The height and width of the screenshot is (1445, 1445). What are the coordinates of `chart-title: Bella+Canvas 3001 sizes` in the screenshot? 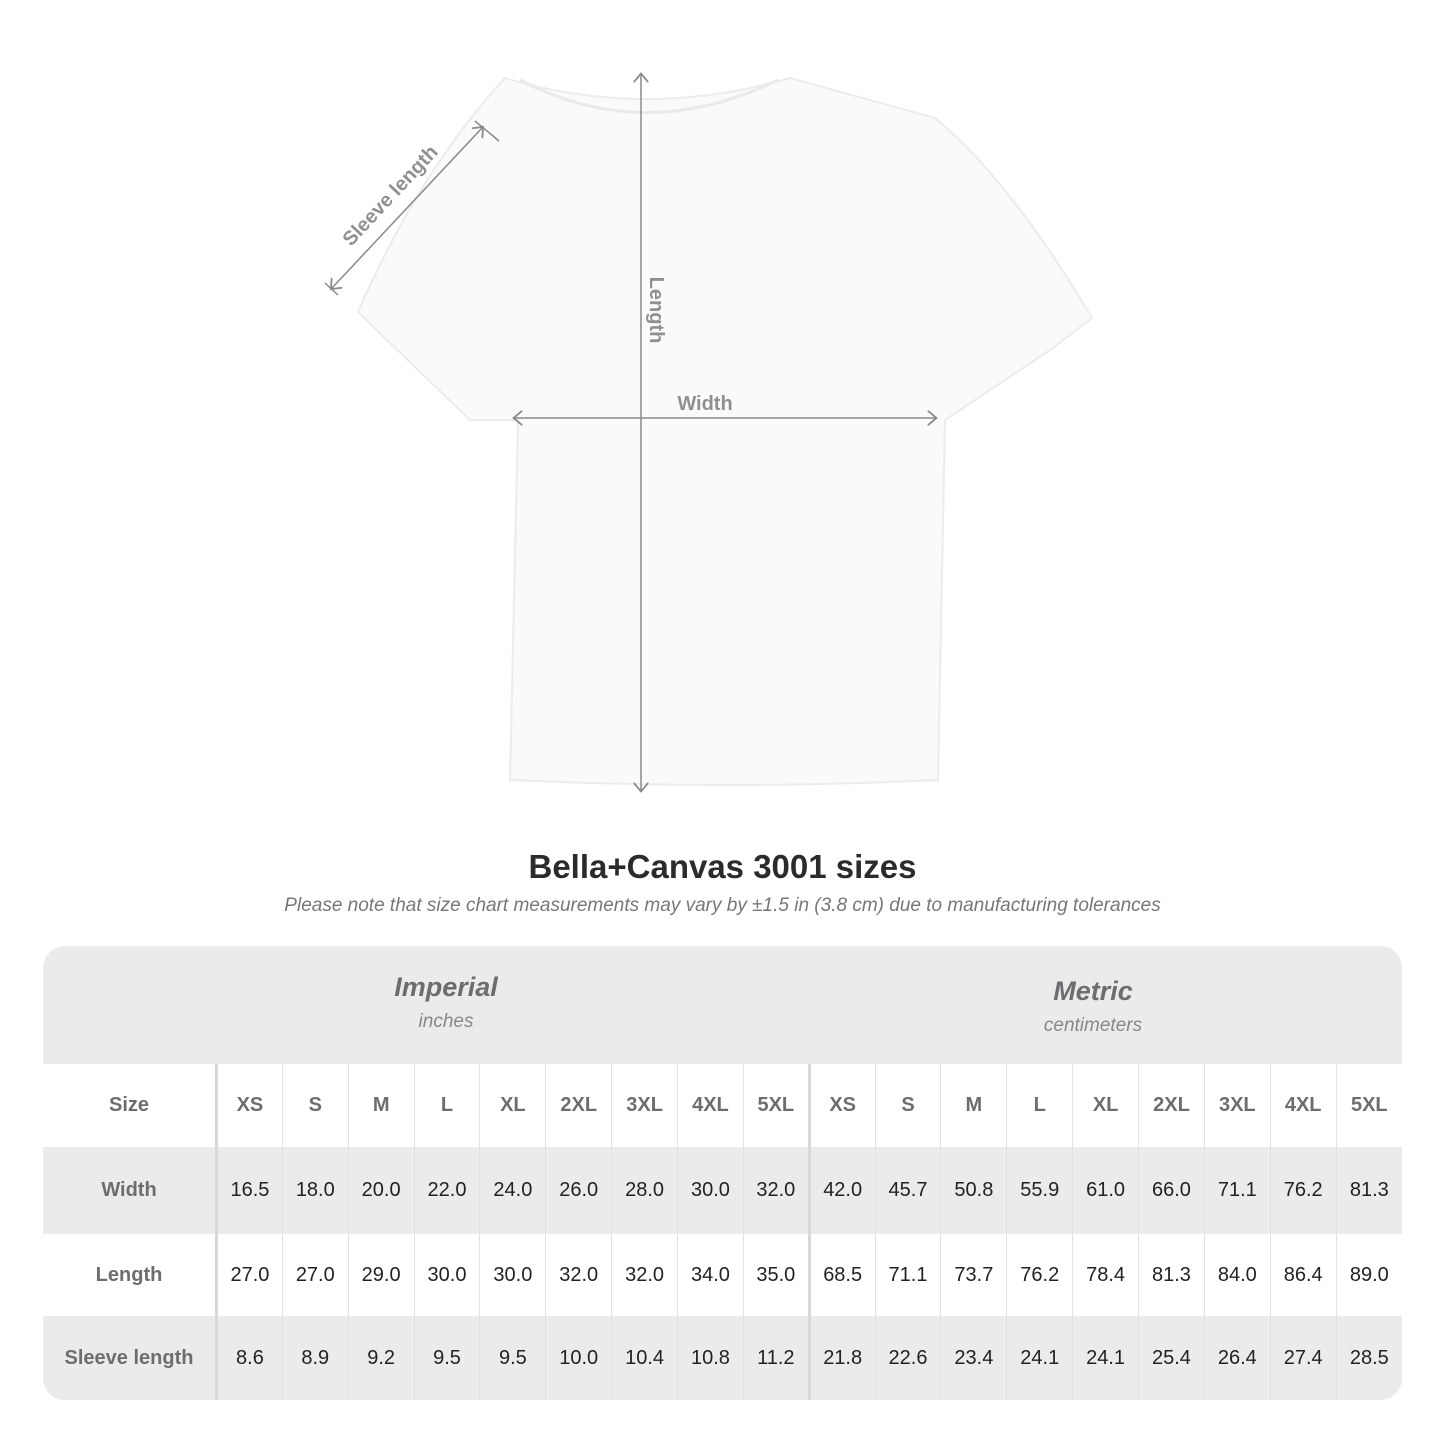 It's located at (722, 866).